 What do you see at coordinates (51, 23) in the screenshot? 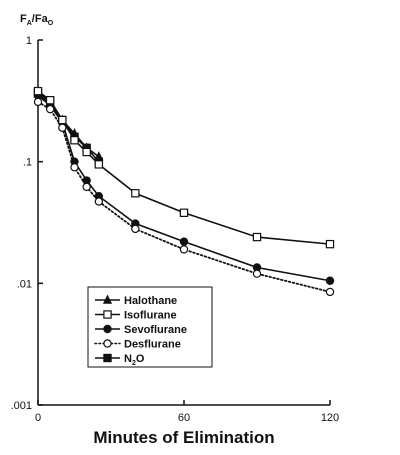
I see `y-axis-title-sub-2: O` at bounding box center [51, 23].